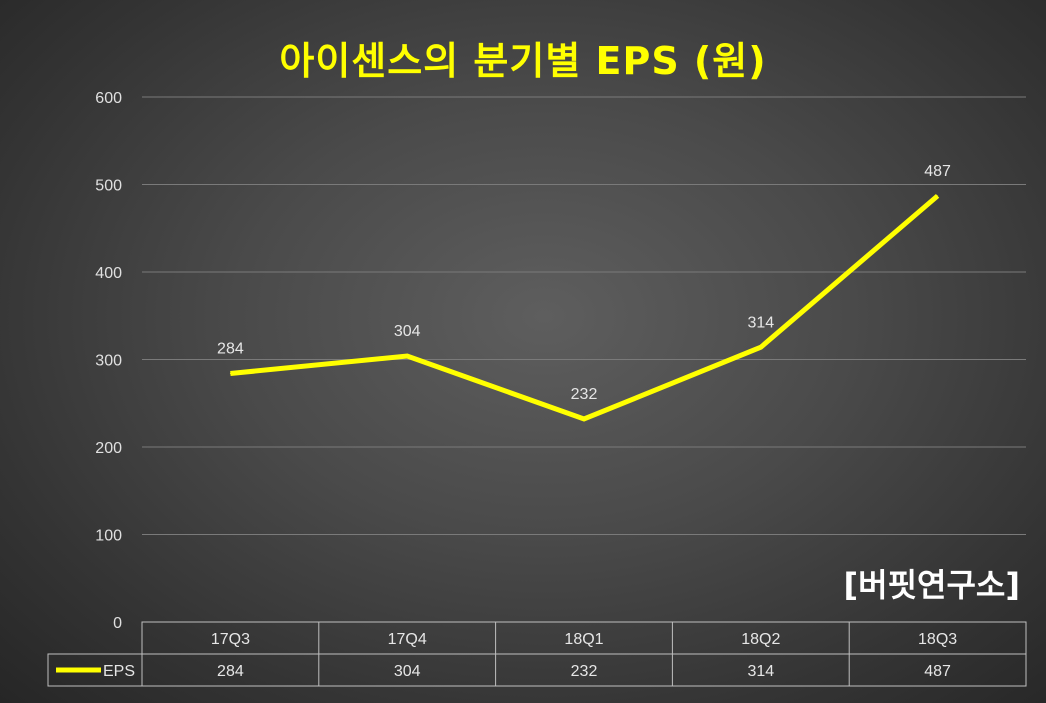 This screenshot has width=1046, height=703. I want to click on y-tick-label: 300, so click(108, 361).